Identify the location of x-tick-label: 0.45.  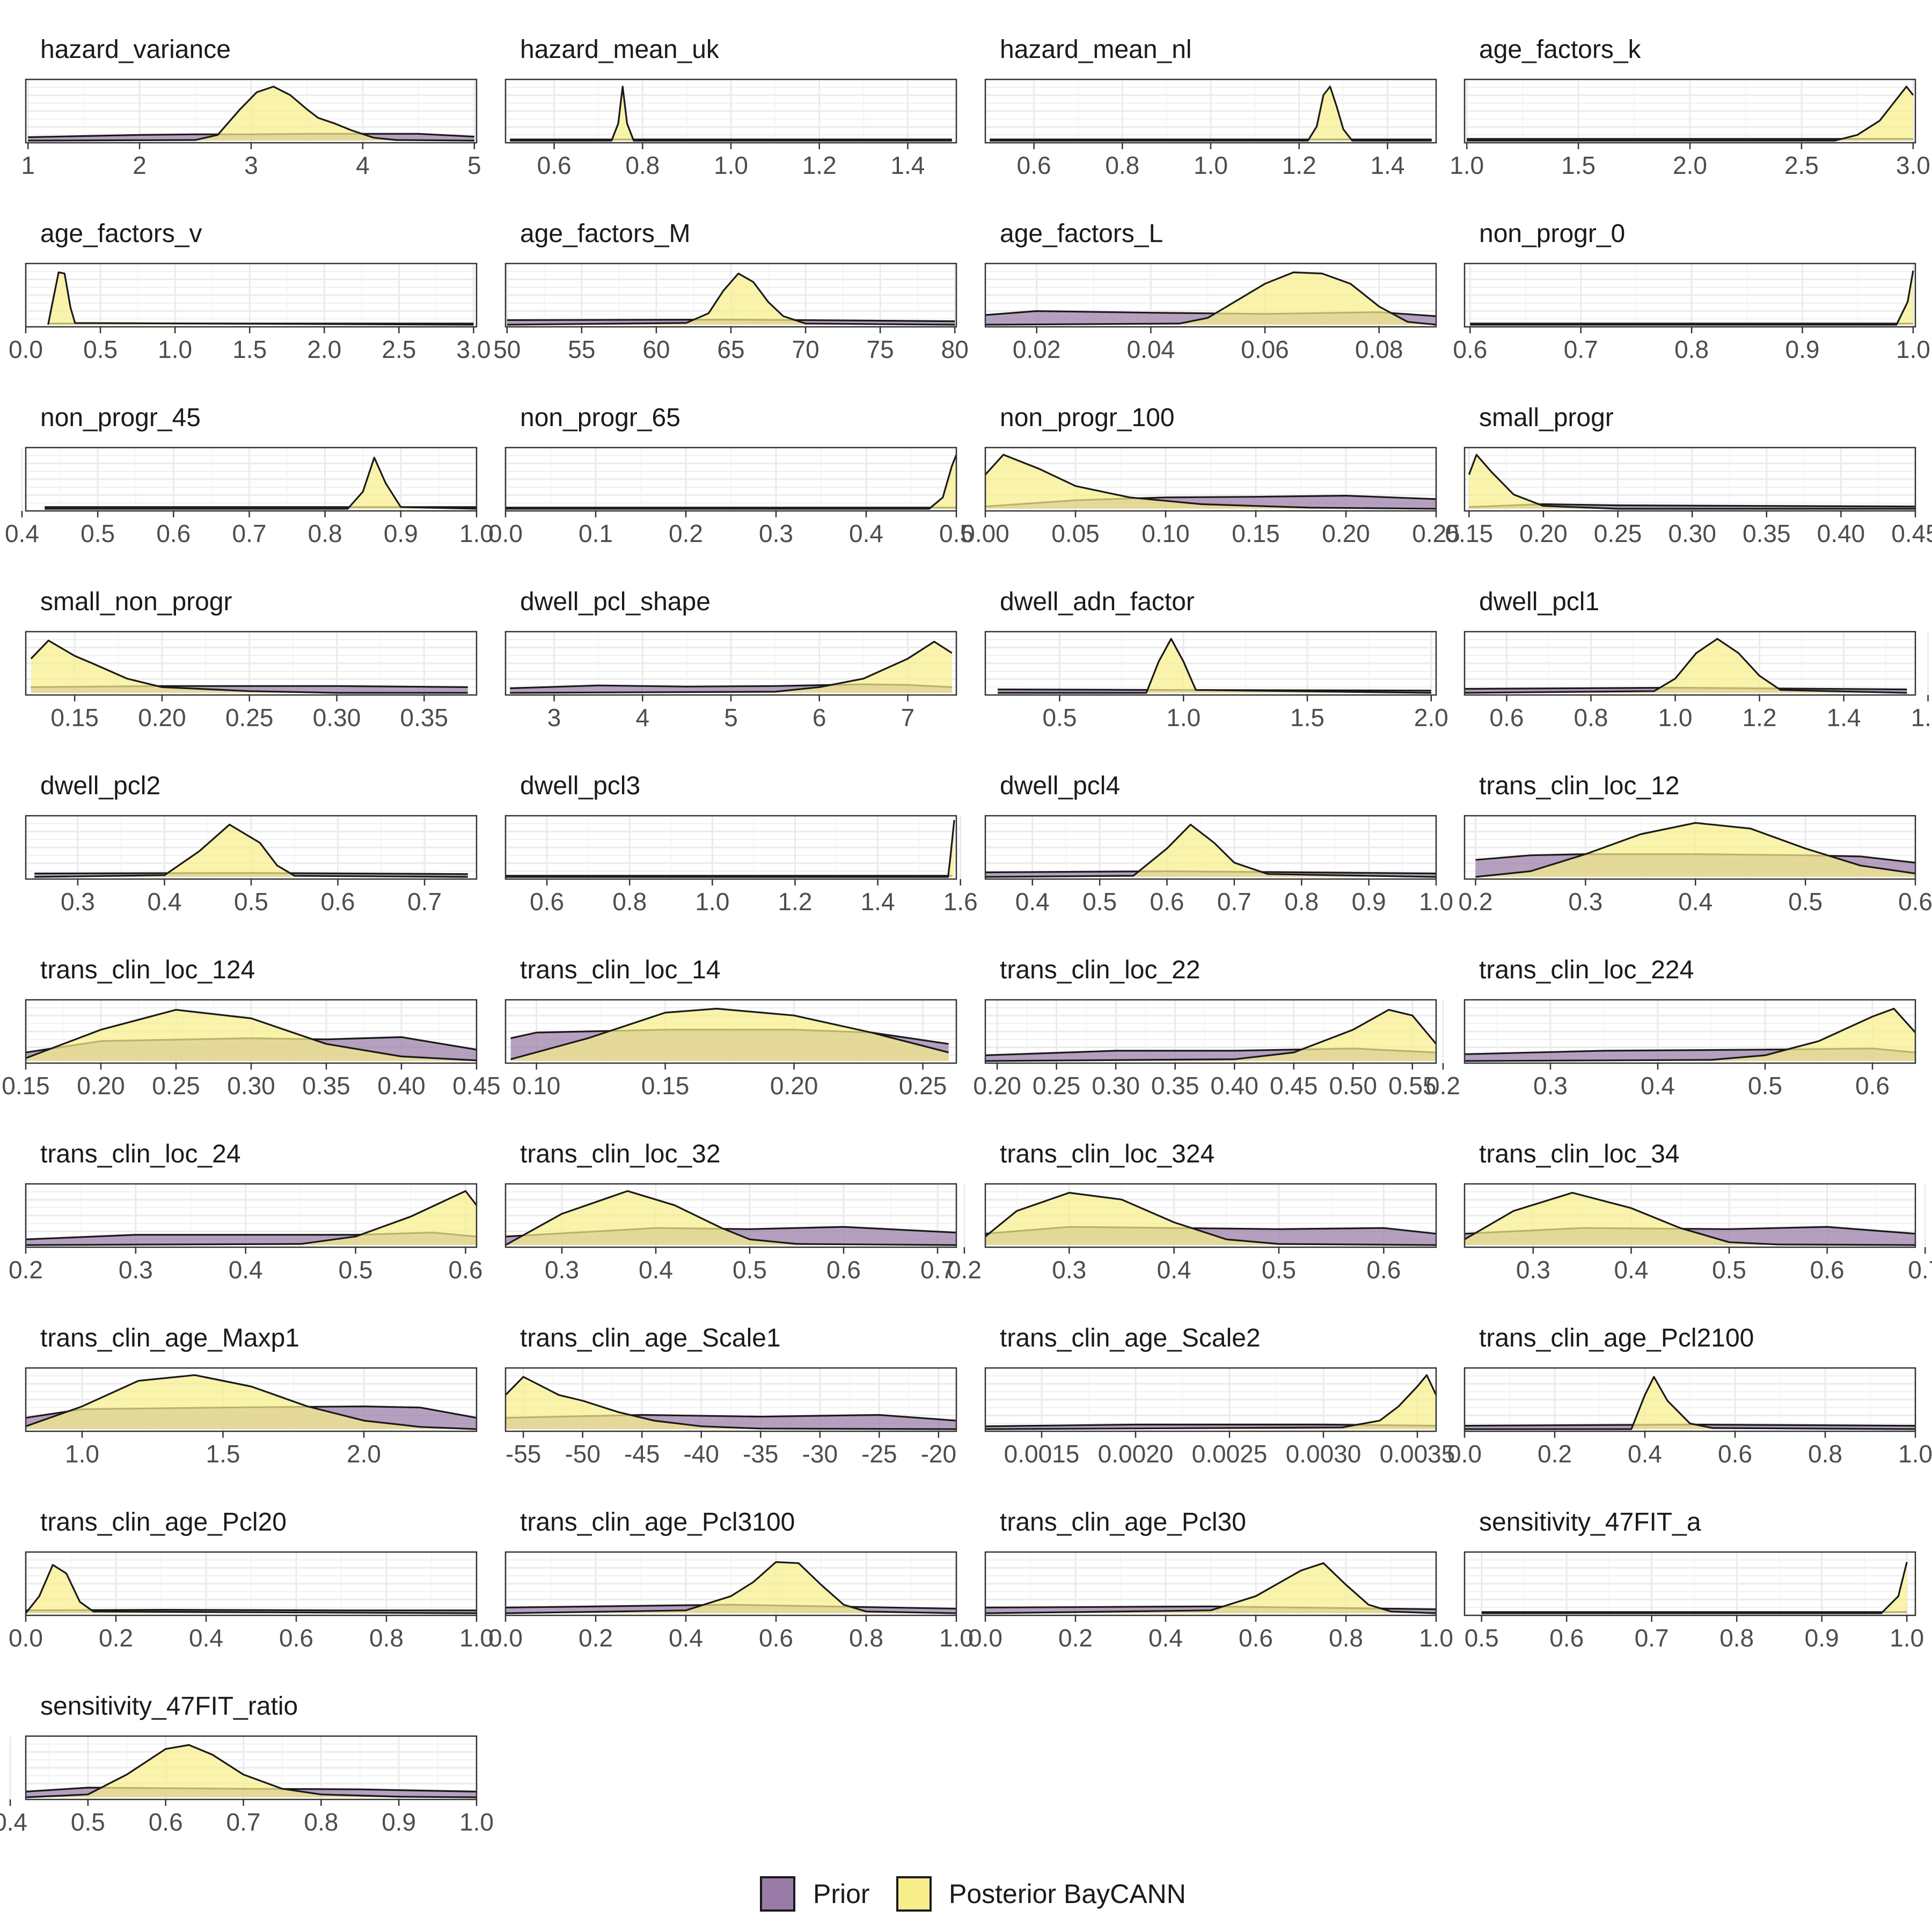
(1294, 1086).